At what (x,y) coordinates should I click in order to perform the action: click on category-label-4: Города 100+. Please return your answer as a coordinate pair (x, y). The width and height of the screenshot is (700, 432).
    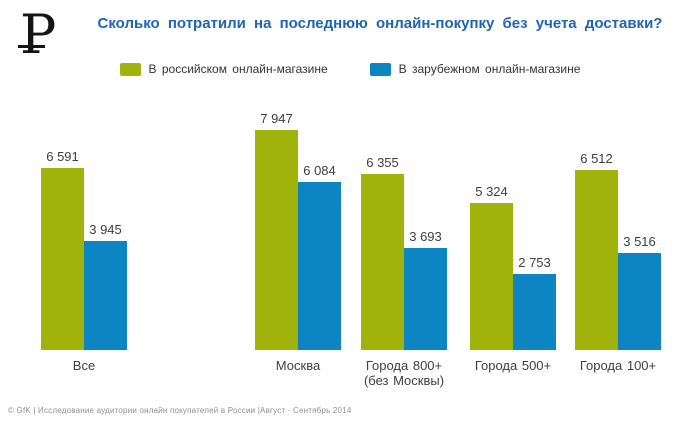
    Looking at the image, I should click on (618, 365).